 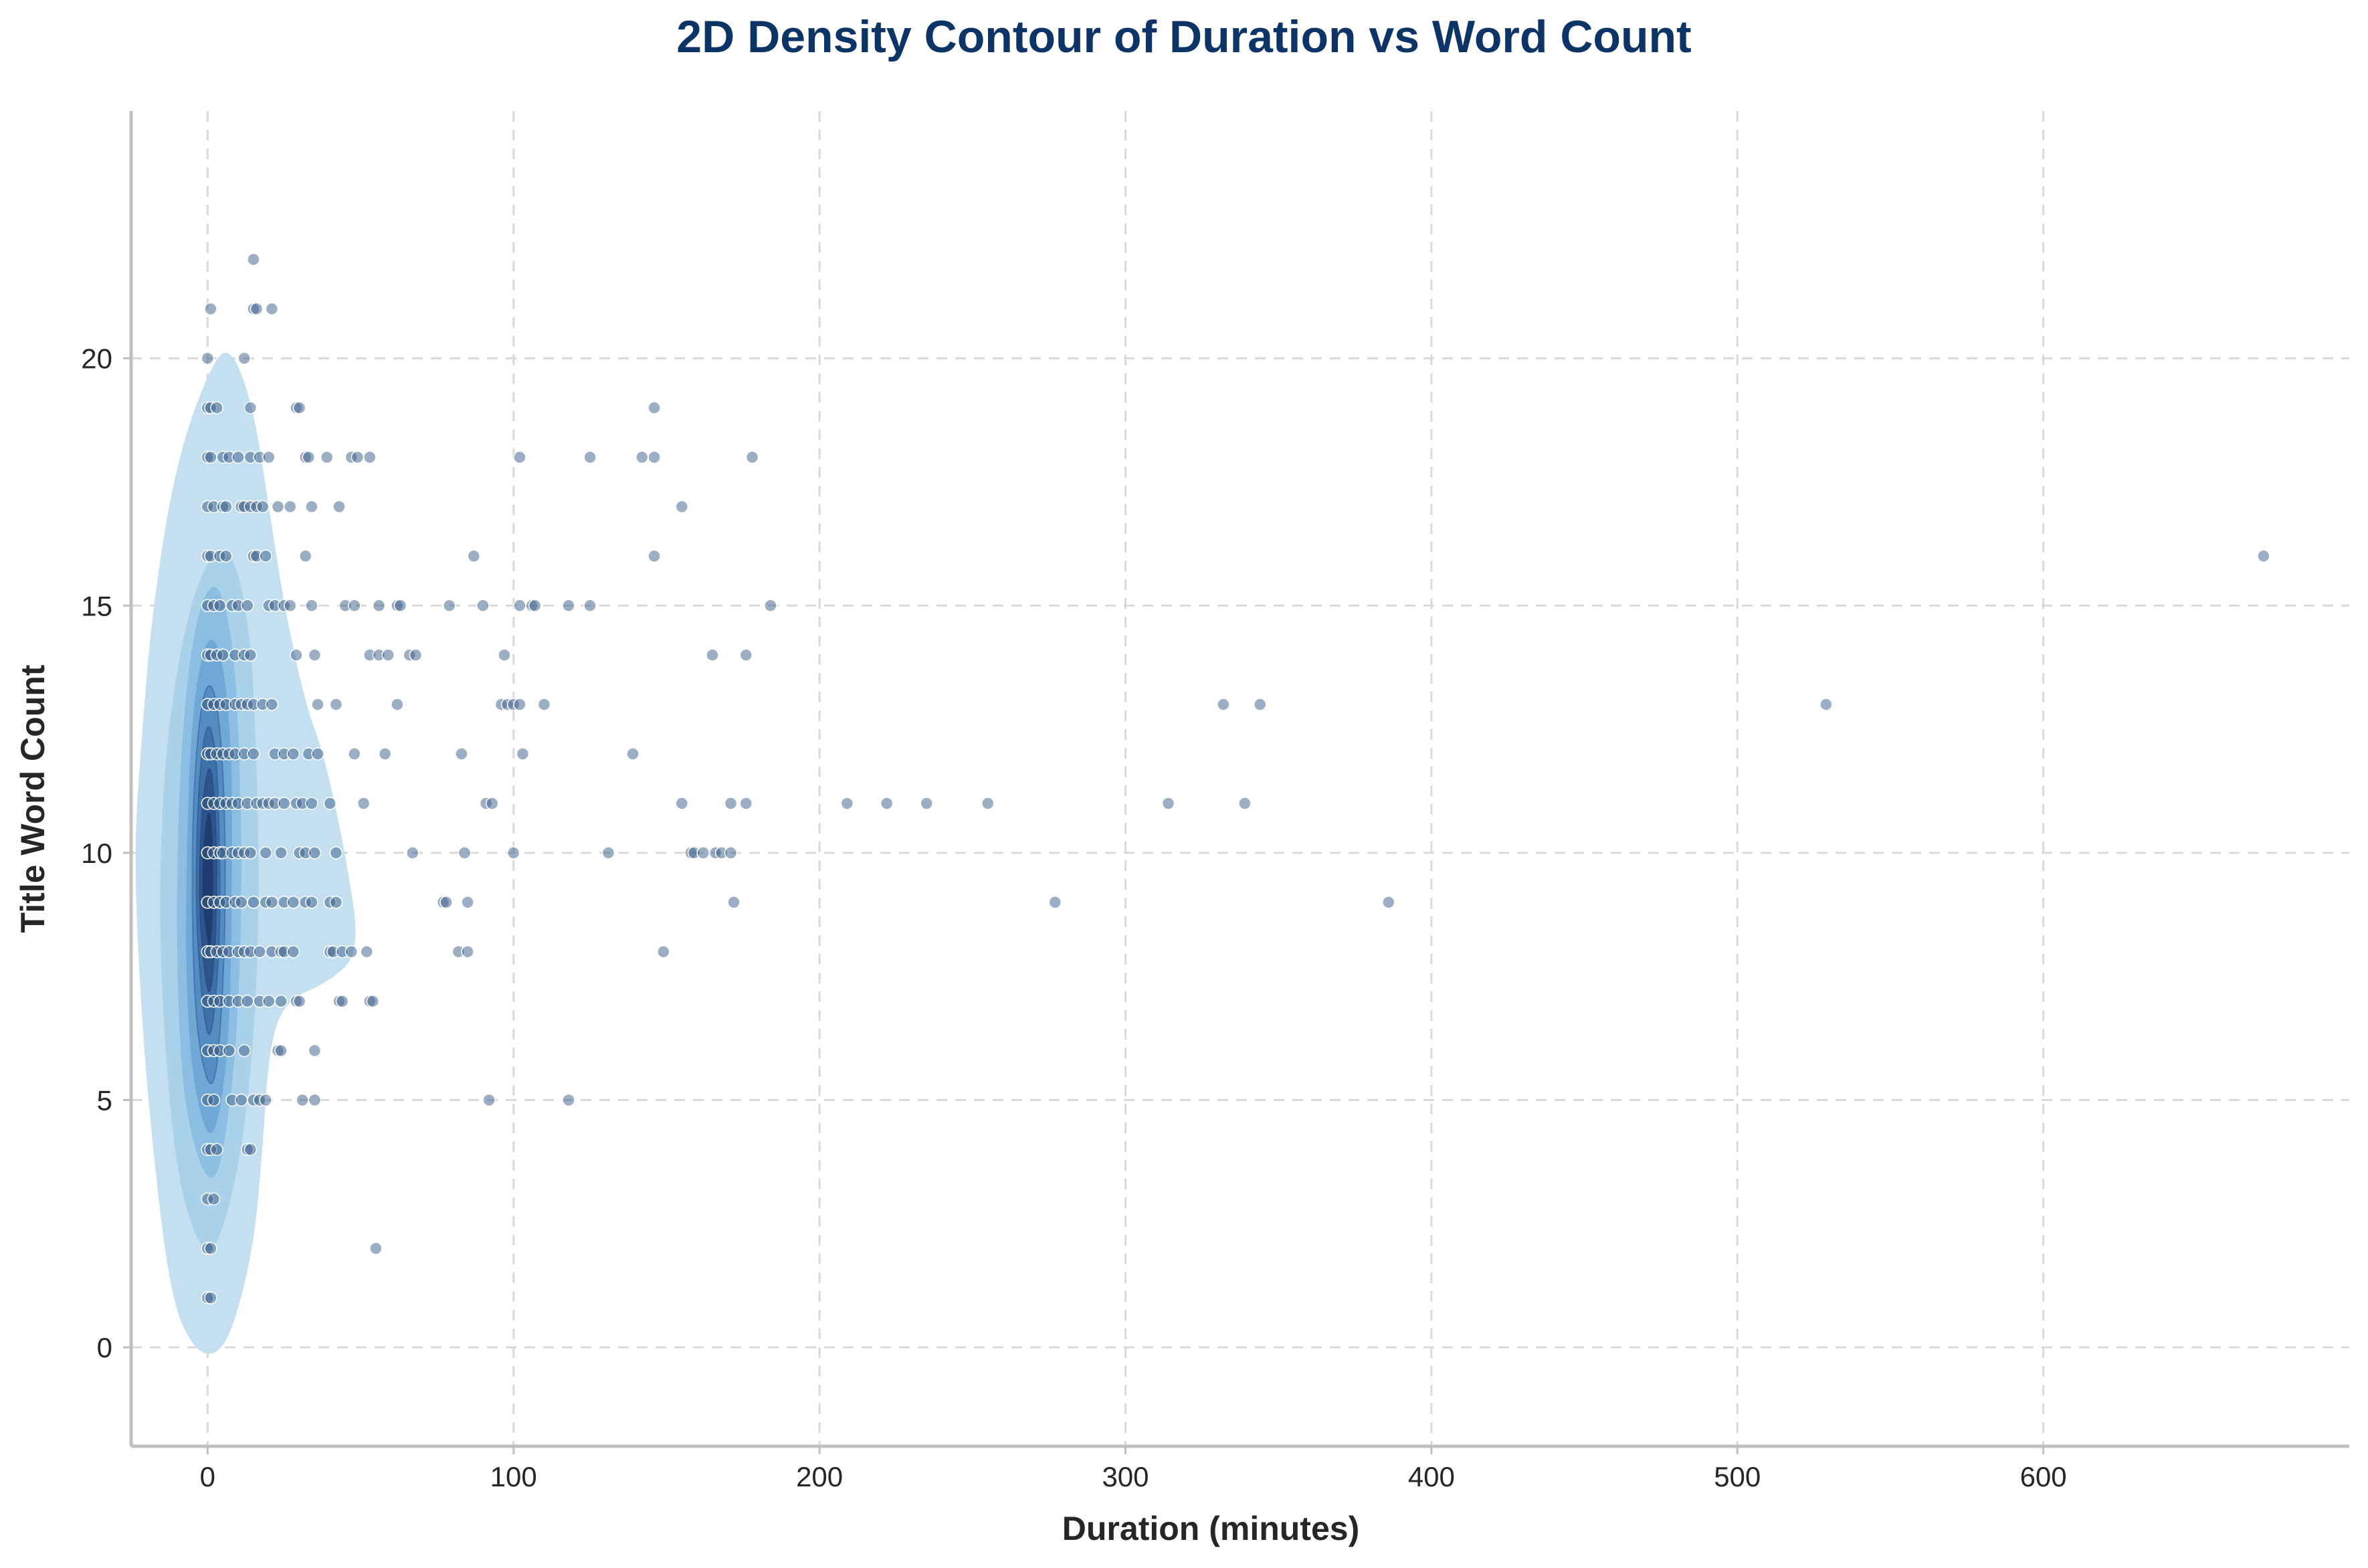 I want to click on x-tick-label: 200, so click(x=819, y=1476).